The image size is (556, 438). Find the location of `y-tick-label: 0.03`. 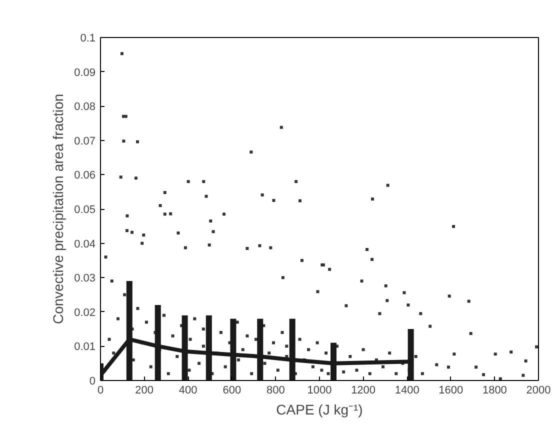

y-tick-label: 0.03 is located at coordinates (85, 278).